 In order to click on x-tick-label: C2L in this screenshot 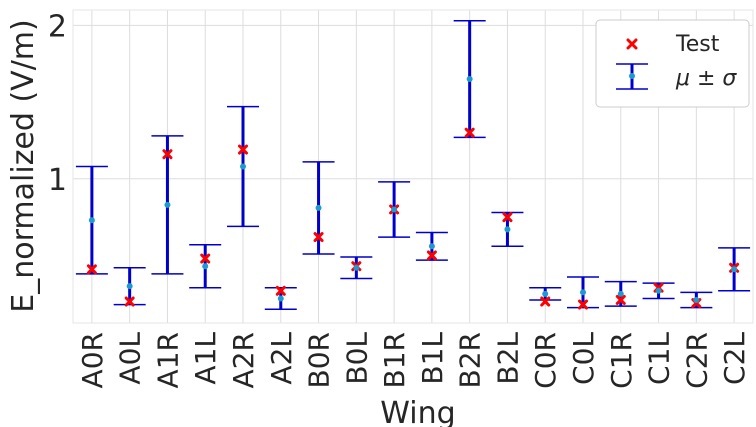, I will do `click(734, 358)`.